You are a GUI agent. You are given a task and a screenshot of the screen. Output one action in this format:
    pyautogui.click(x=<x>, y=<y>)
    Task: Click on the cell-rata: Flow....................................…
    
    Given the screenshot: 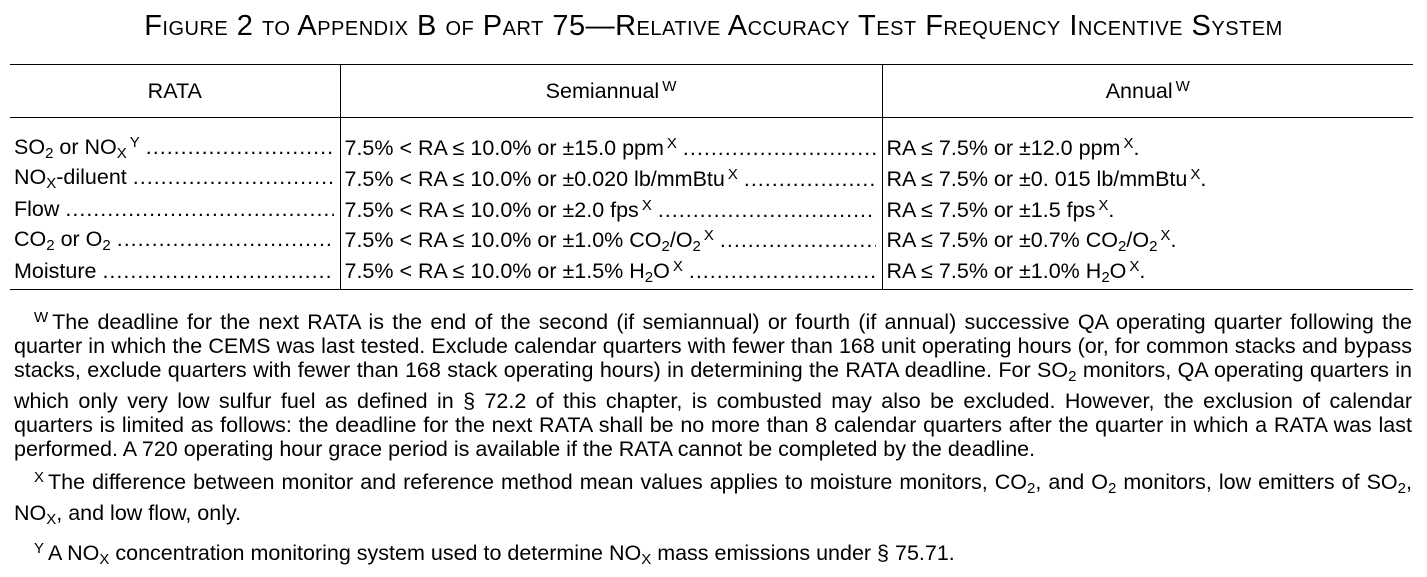 What is the action you would take?
    pyautogui.click(x=174, y=209)
    